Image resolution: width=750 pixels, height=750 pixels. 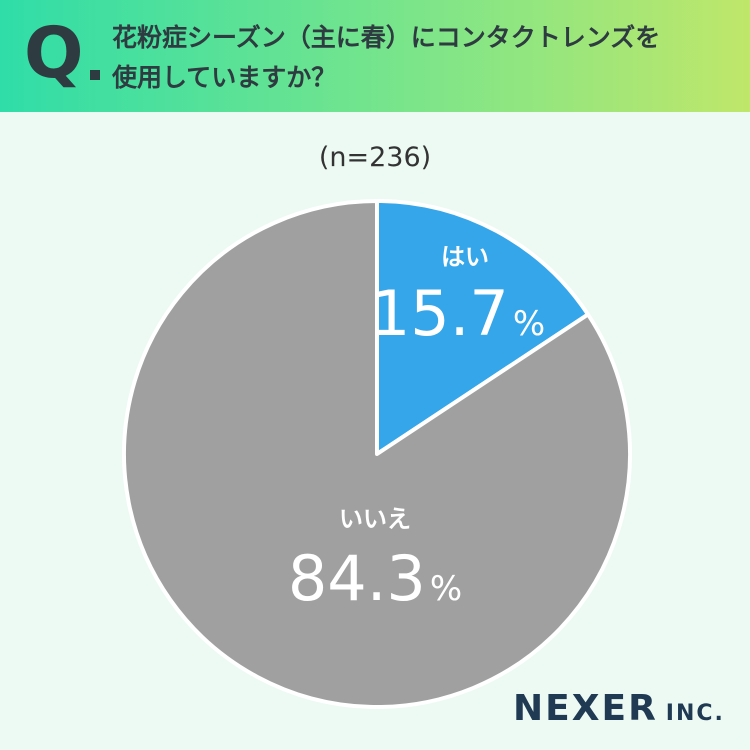 What do you see at coordinates (695, 713) in the screenshot?
I see `logo-sub: INC.` at bounding box center [695, 713].